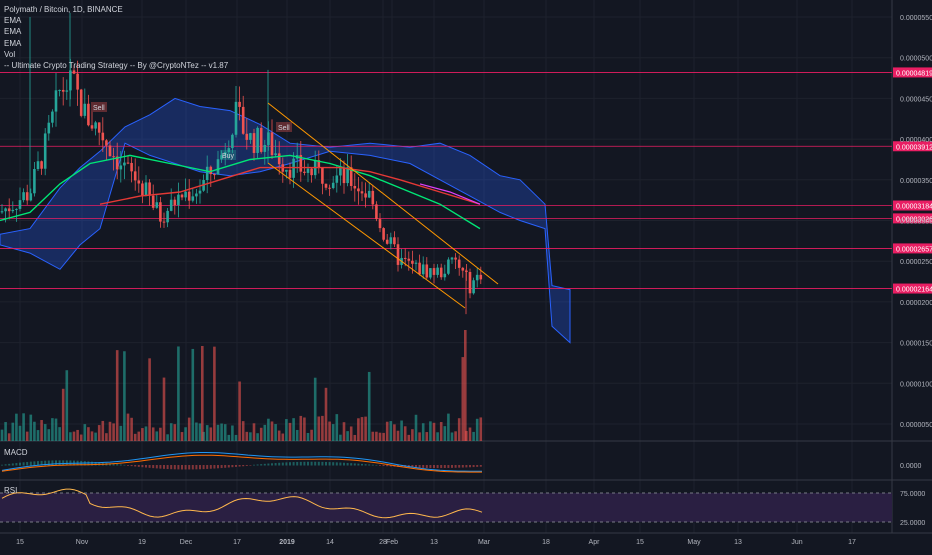 The image size is (932, 555). What do you see at coordinates (287, 542) in the screenshot?
I see `time-axis-tick-5: 2019` at bounding box center [287, 542].